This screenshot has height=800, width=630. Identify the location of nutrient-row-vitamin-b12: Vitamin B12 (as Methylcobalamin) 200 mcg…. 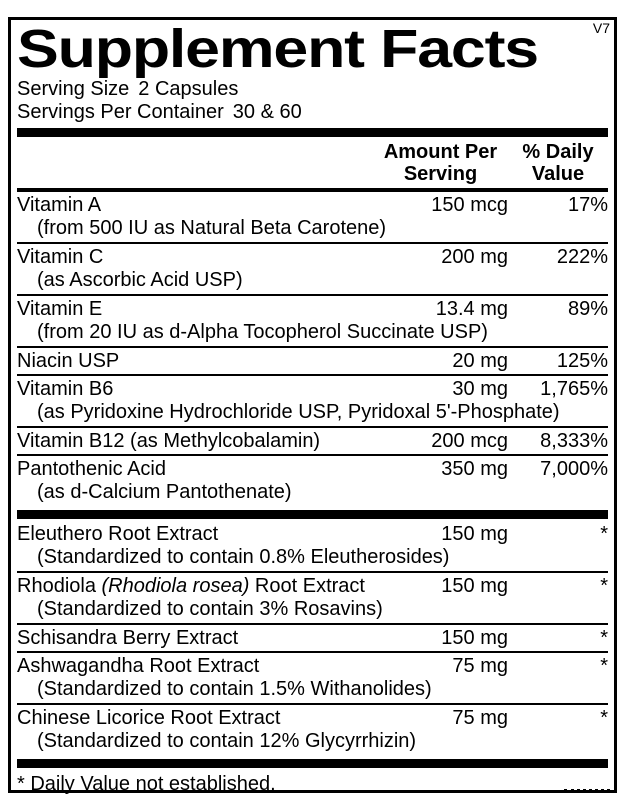
(312, 440).